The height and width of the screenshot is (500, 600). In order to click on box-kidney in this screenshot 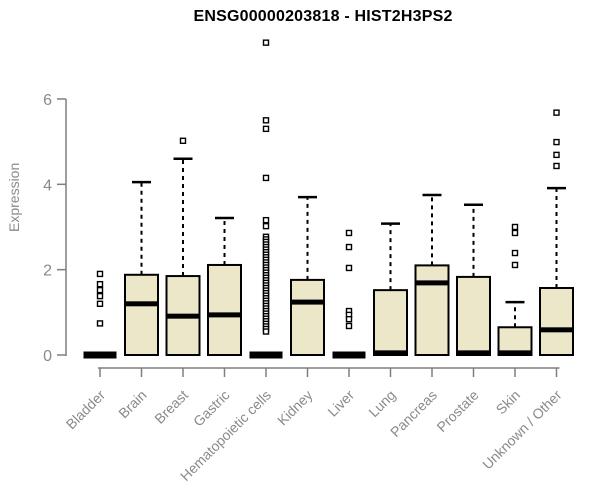, I will do `click(307, 317)`.